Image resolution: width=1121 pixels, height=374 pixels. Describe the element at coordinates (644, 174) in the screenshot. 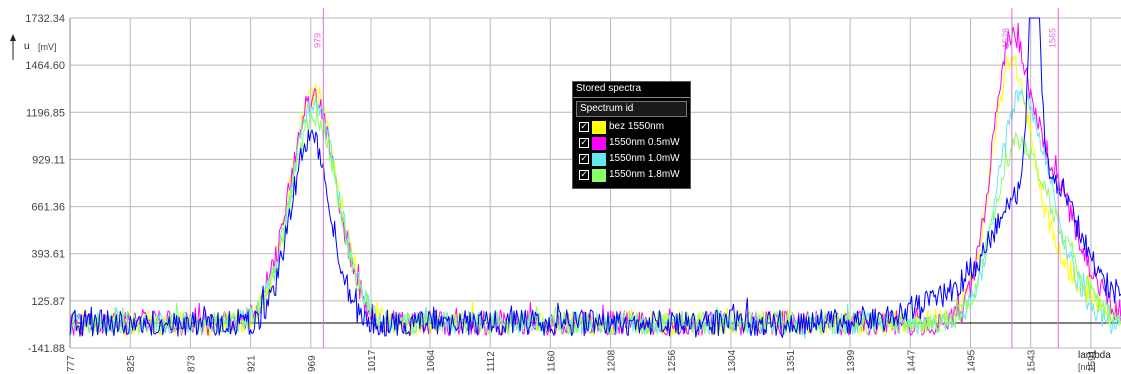

I see `legend-label: 1550nm 1.8mW` at that location.